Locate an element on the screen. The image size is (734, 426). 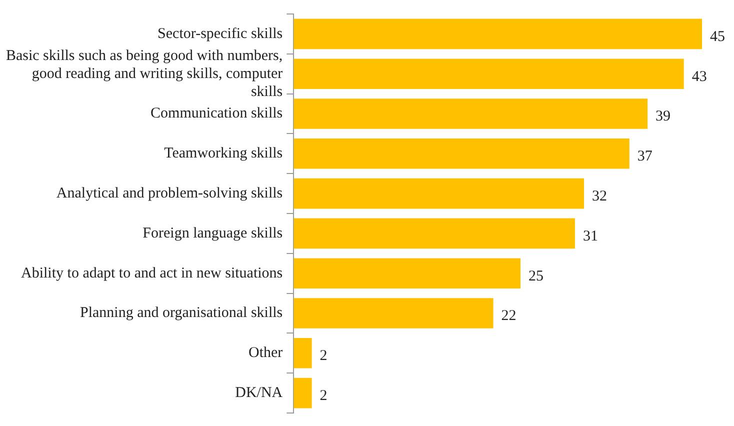
data-label: 32 is located at coordinates (600, 196).